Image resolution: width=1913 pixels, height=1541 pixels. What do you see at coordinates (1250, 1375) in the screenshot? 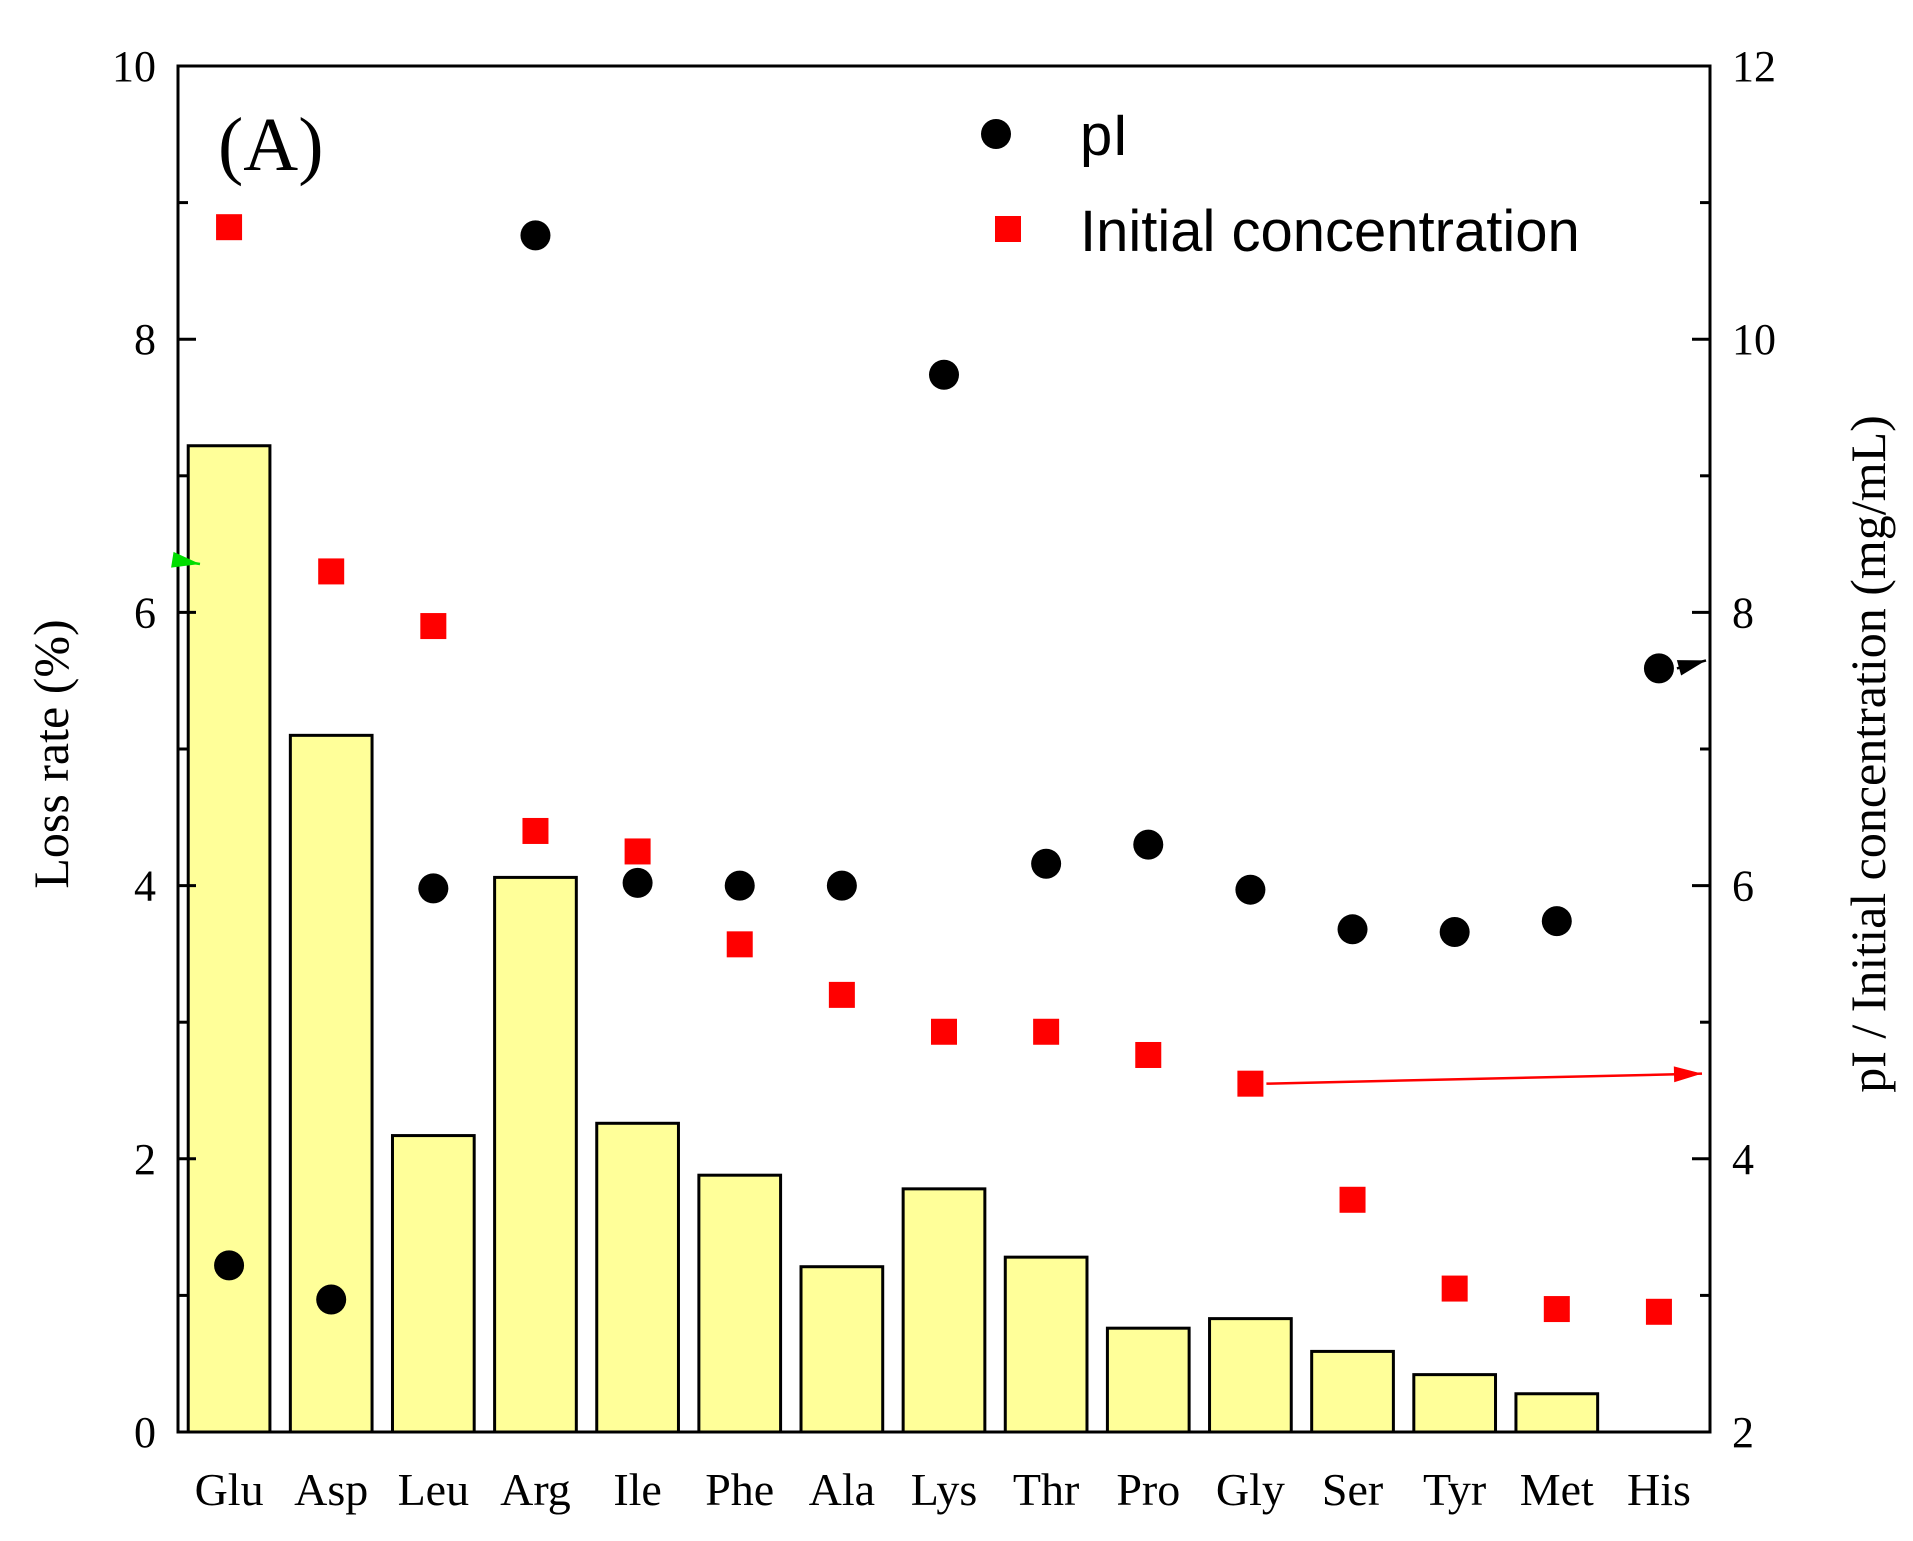
I see `loss-rate-bar-gly` at bounding box center [1250, 1375].